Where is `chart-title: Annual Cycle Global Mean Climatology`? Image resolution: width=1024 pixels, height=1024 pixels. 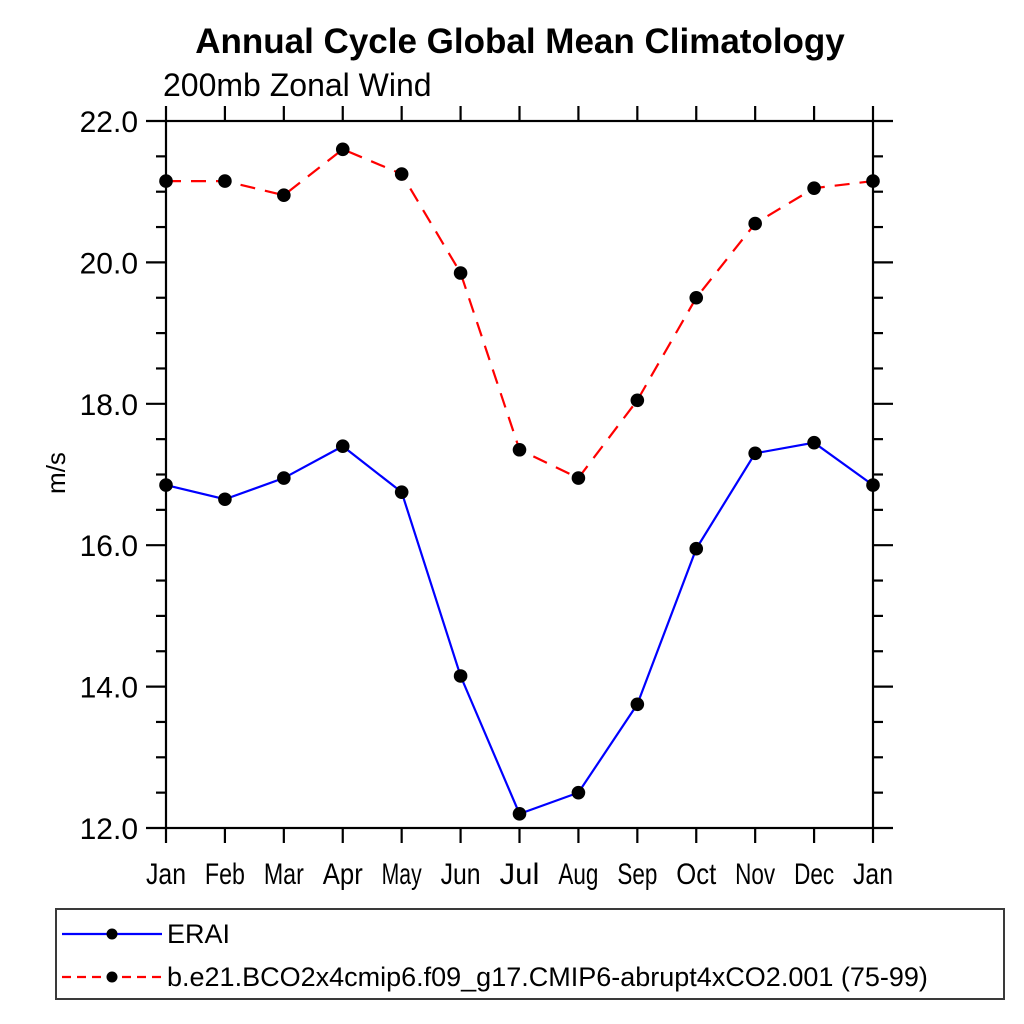 chart-title: Annual Cycle Global Mean Climatology is located at coordinates (520, 41).